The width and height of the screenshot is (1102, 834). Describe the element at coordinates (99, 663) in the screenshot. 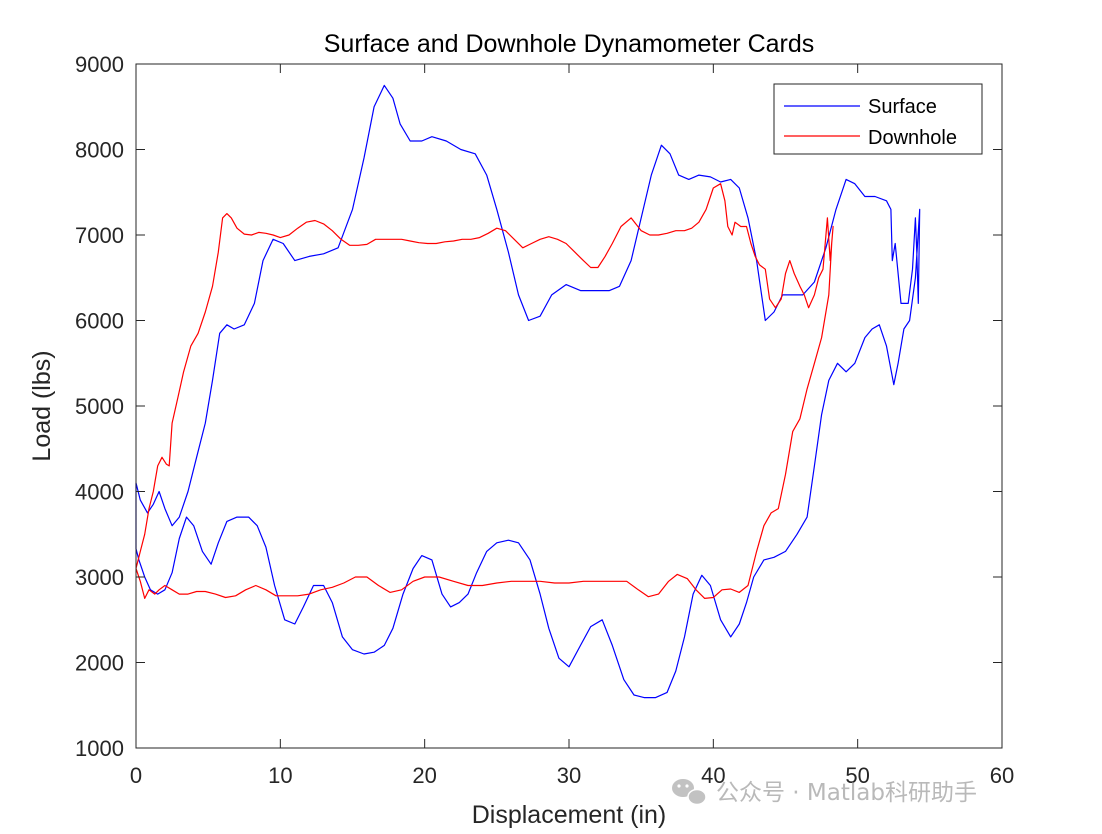

I see `y-tick-label: 2000` at that location.